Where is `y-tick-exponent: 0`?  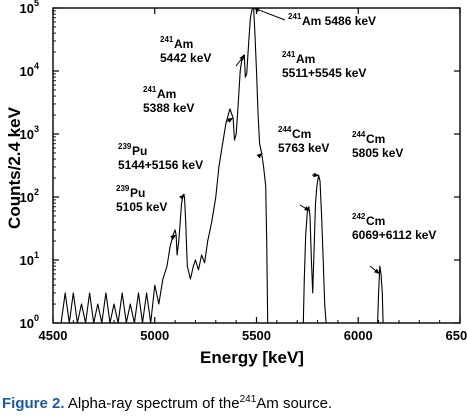 y-tick-exponent: 0 is located at coordinates (36, 318).